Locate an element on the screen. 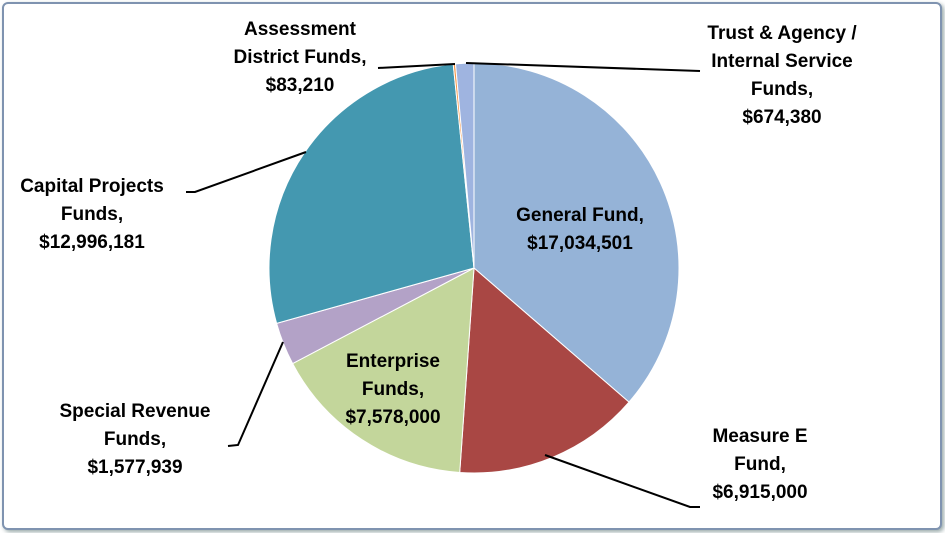 The height and width of the screenshot is (533, 945). slice-name: Capital Projects Funds, is located at coordinates (92, 200).